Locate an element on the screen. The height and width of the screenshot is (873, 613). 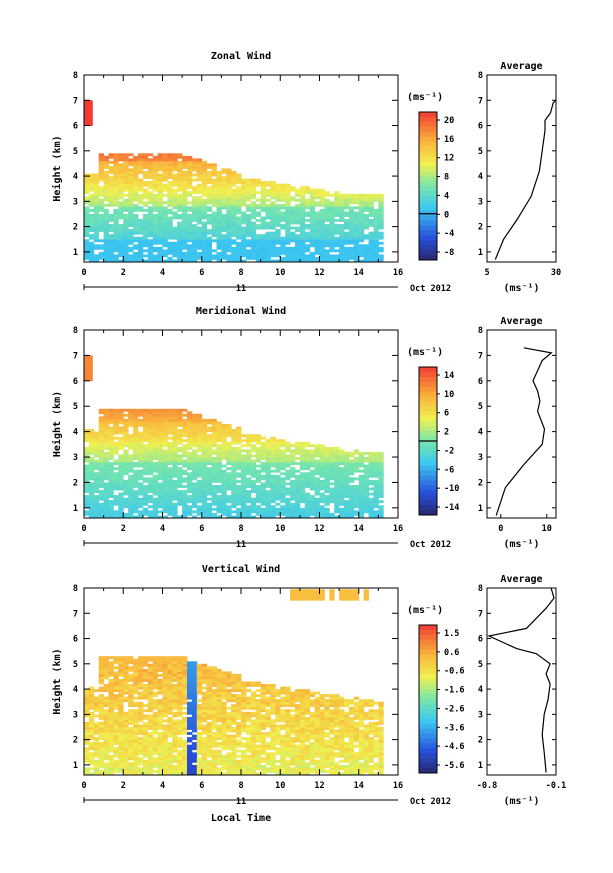
avg-x-tick-label: 10 is located at coordinates (547, 529).